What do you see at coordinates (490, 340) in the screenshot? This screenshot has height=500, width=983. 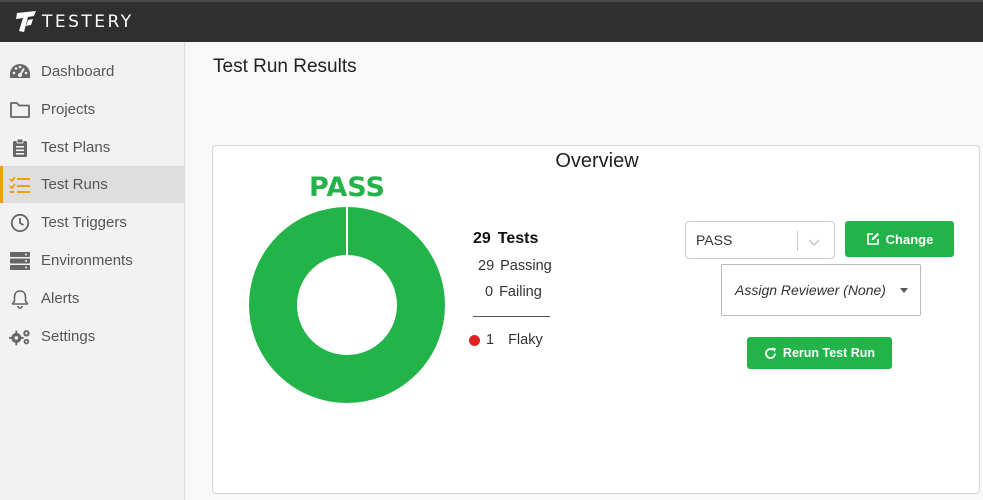 I see `flaky-count: 1` at bounding box center [490, 340].